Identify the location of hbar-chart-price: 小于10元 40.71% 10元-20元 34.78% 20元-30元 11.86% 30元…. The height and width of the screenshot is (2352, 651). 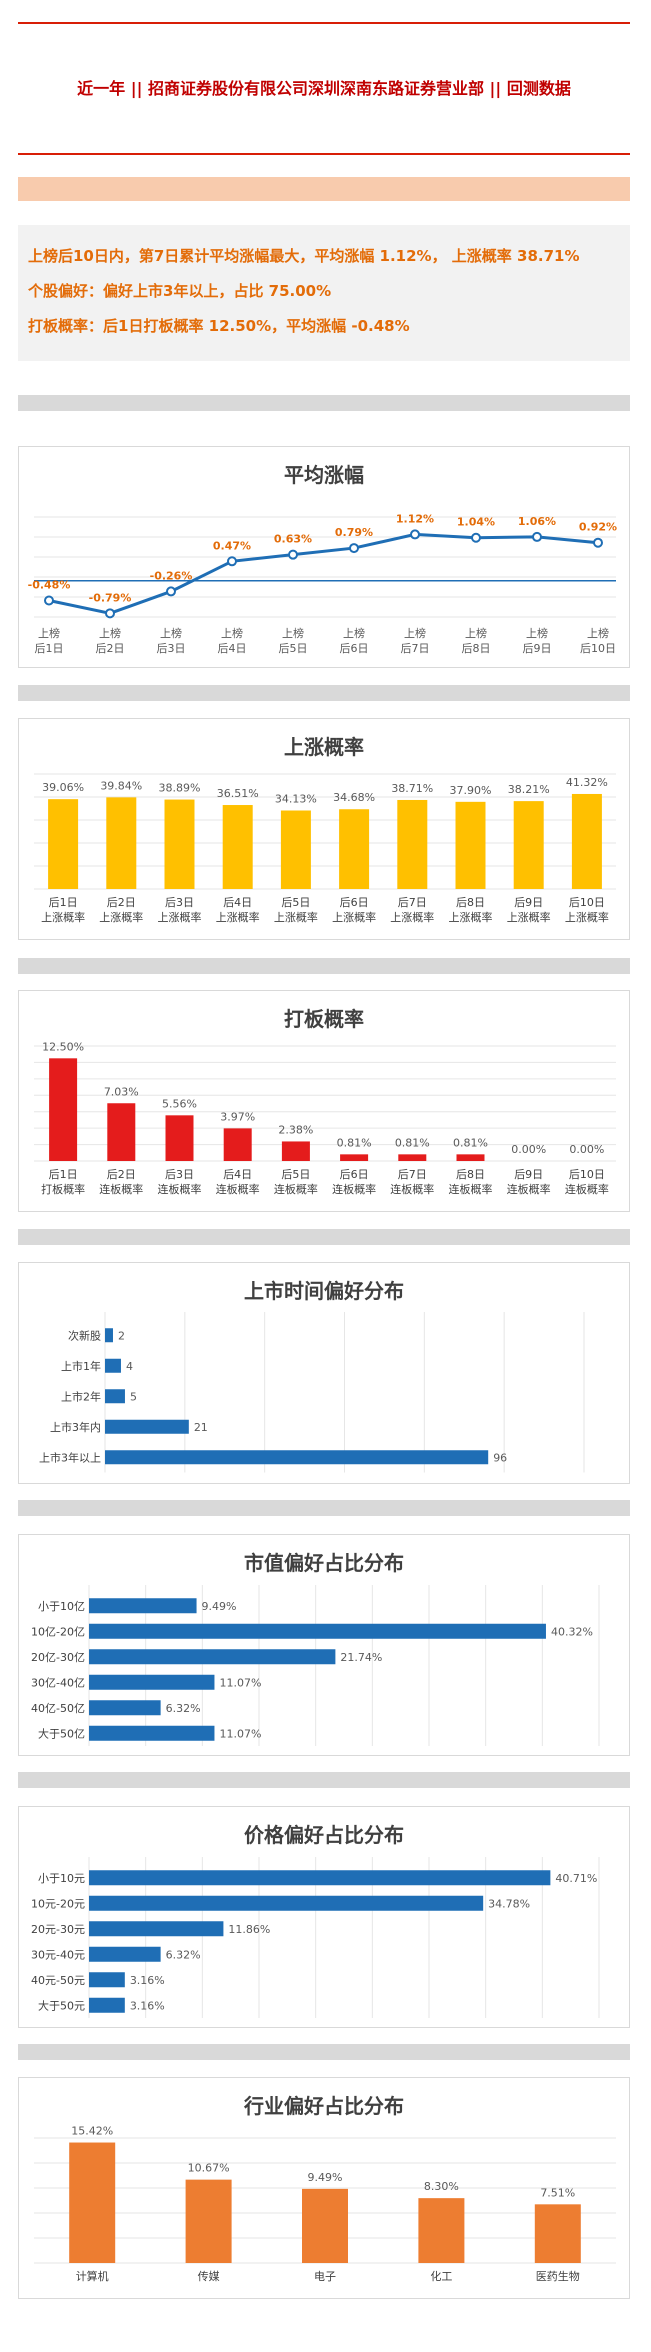
(315, 1937).